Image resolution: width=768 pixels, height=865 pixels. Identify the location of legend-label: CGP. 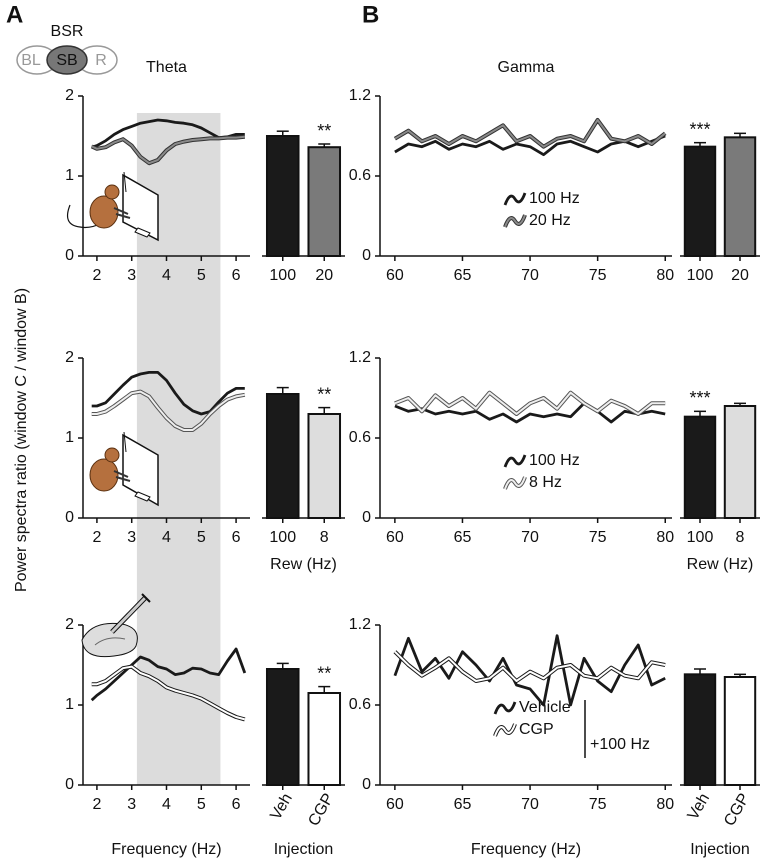
(536, 729).